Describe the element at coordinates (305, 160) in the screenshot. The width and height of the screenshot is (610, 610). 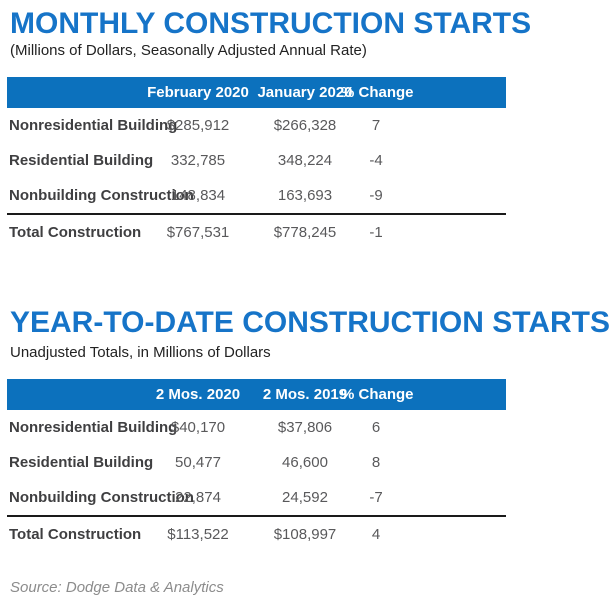
I see `row-value-col2: 348,224` at that location.